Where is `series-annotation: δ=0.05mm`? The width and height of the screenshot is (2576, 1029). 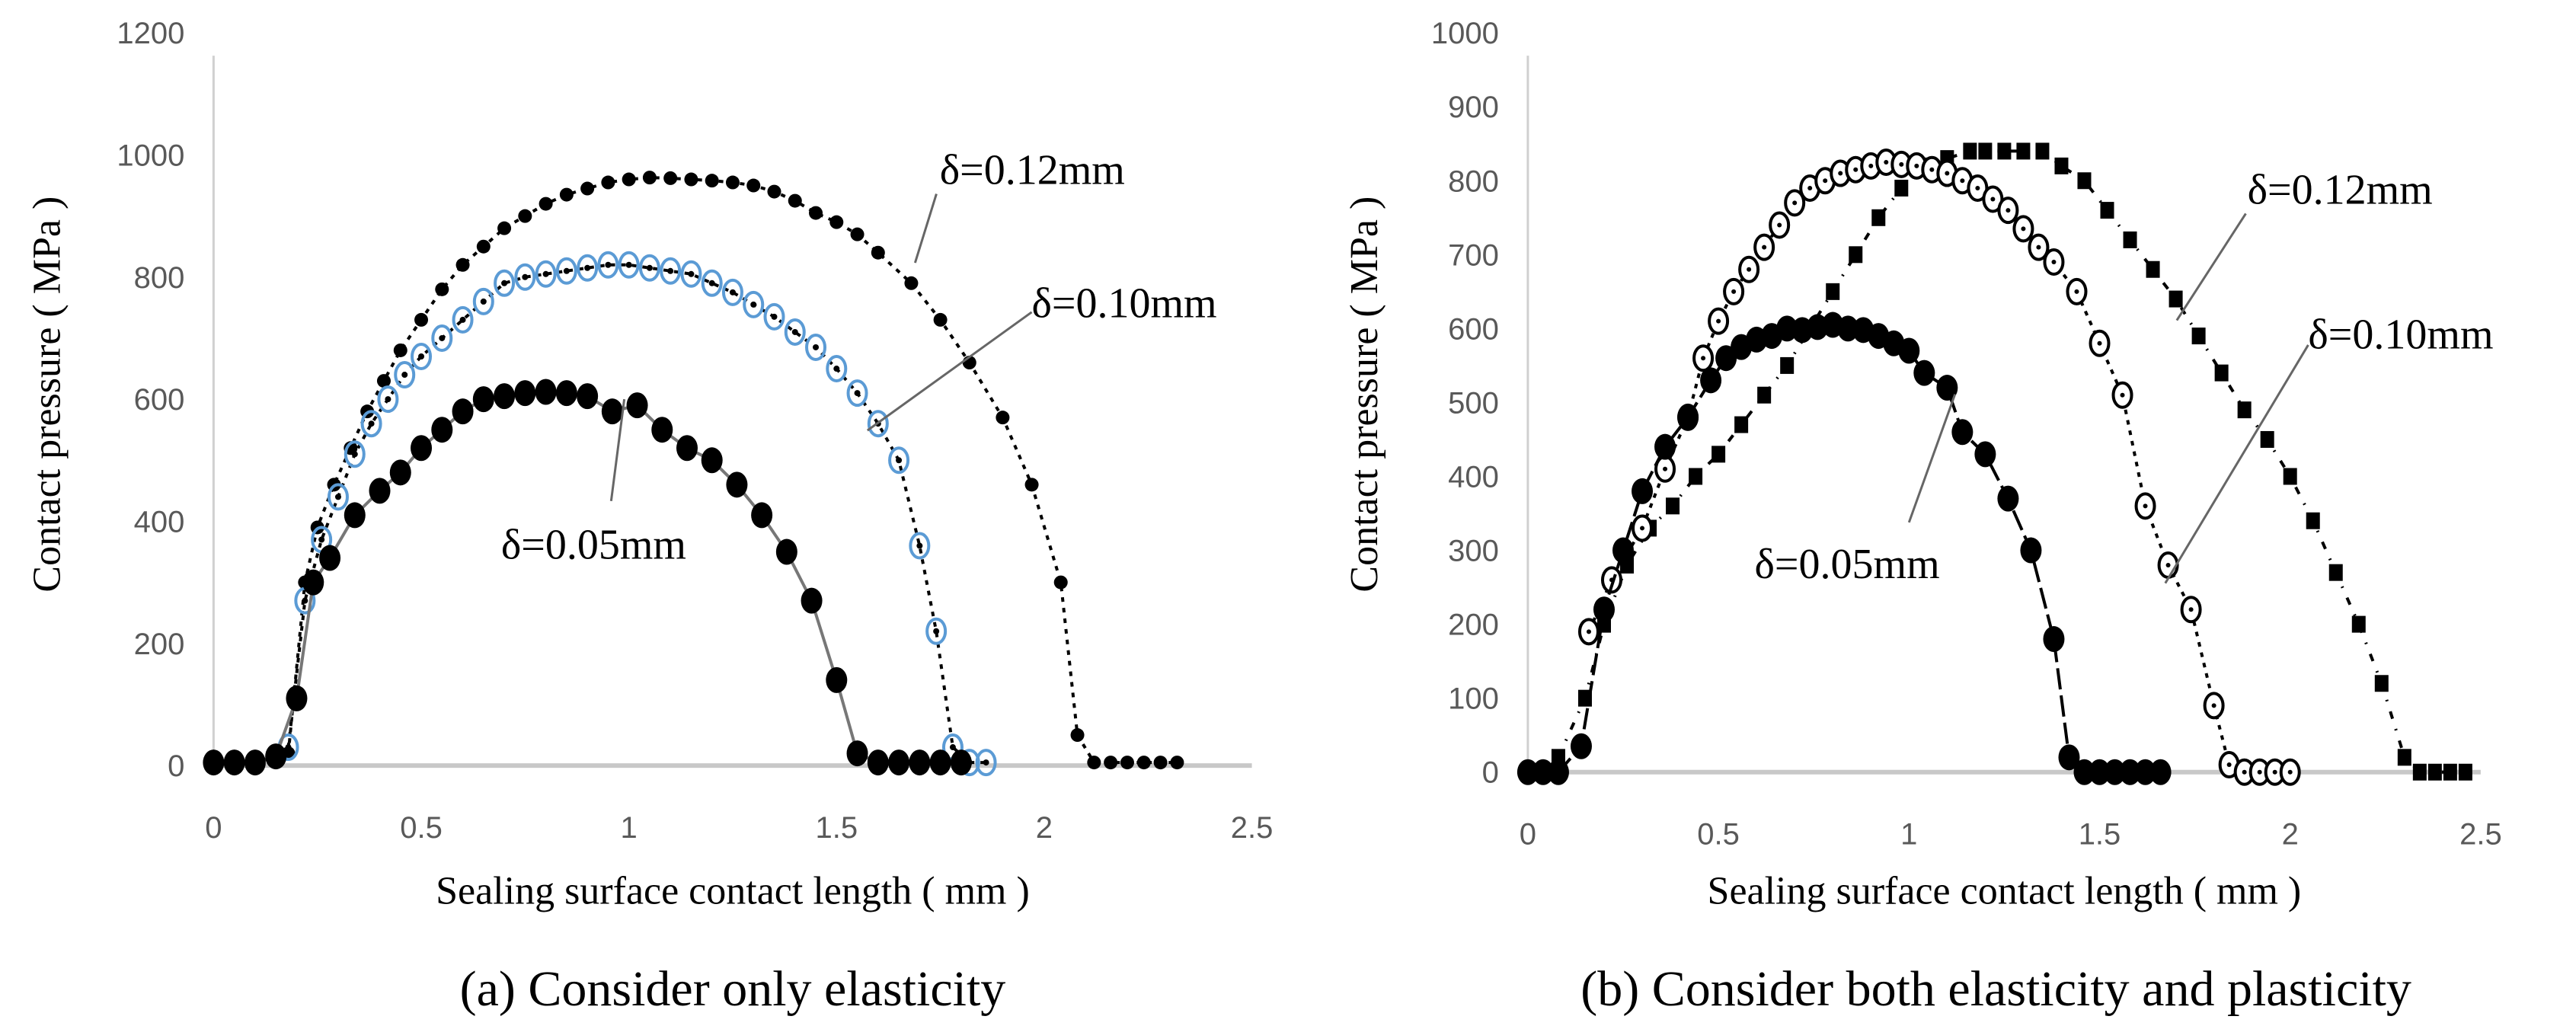 series-annotation: δ=0.05mm is located at coordinates (1848, 564).